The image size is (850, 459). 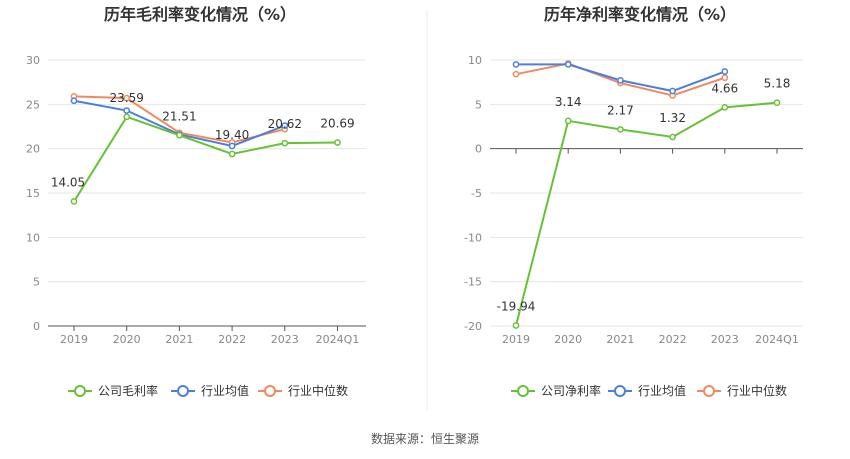 I want to click on chart-title: 历年毛利率变化情况（%）, so click(x=200, y=14).